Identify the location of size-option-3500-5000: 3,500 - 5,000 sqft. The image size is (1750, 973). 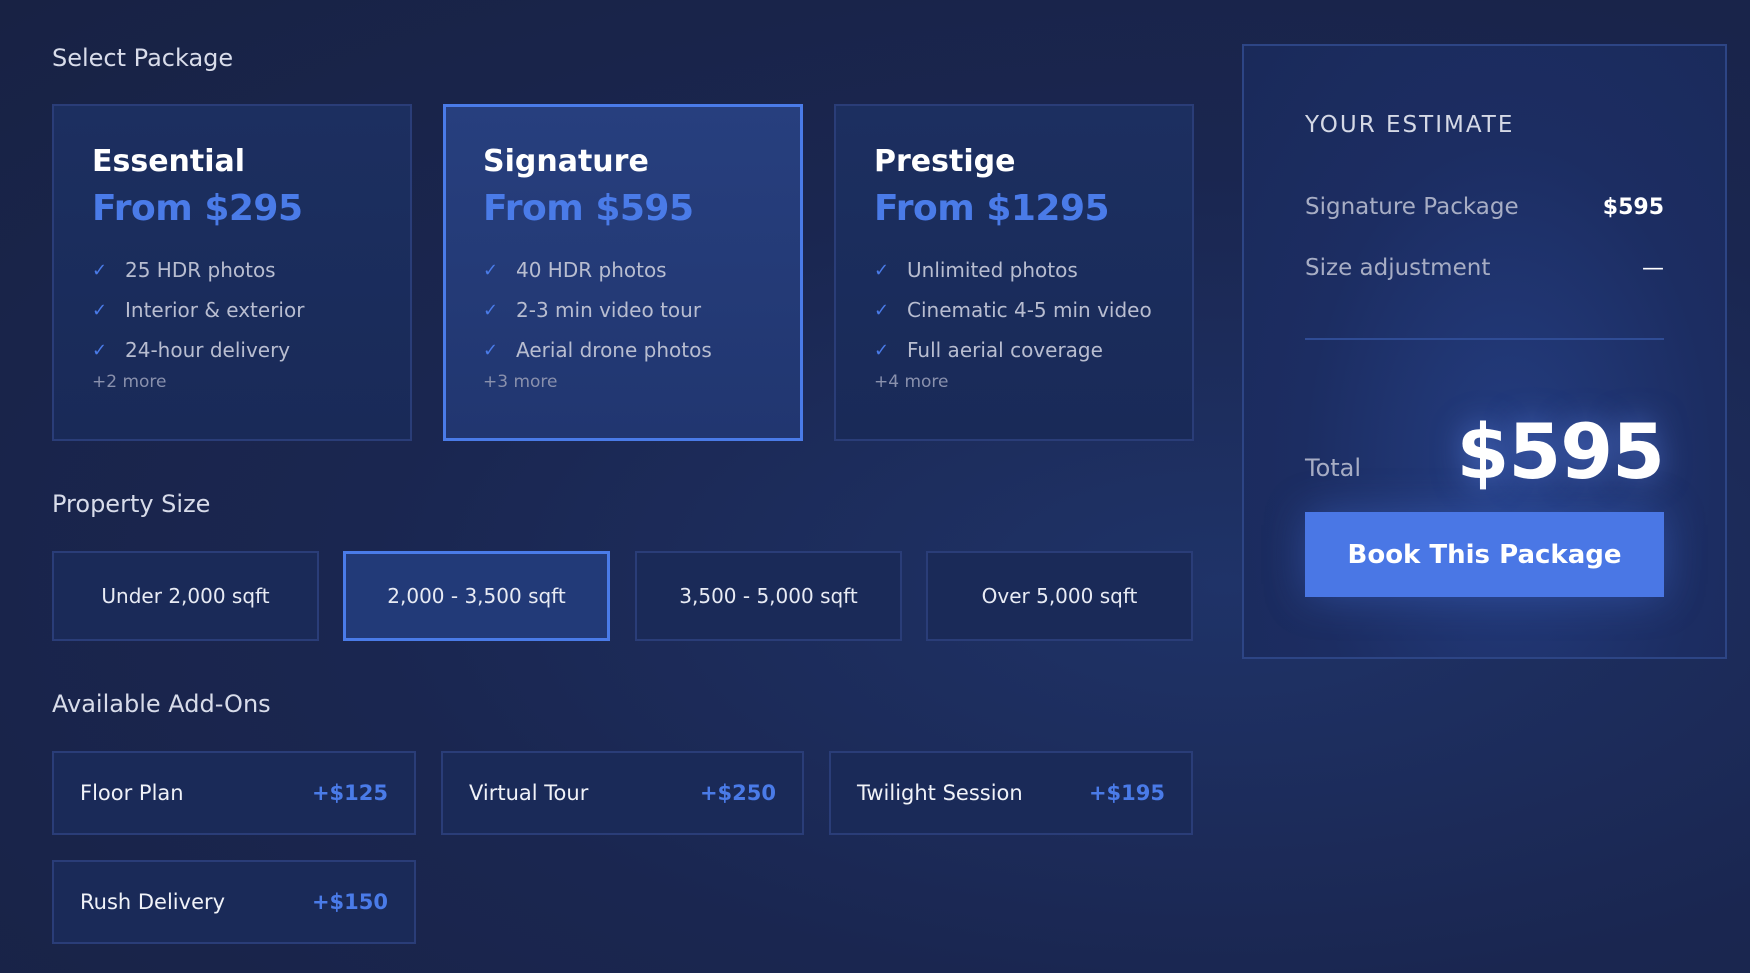
(768, 596).